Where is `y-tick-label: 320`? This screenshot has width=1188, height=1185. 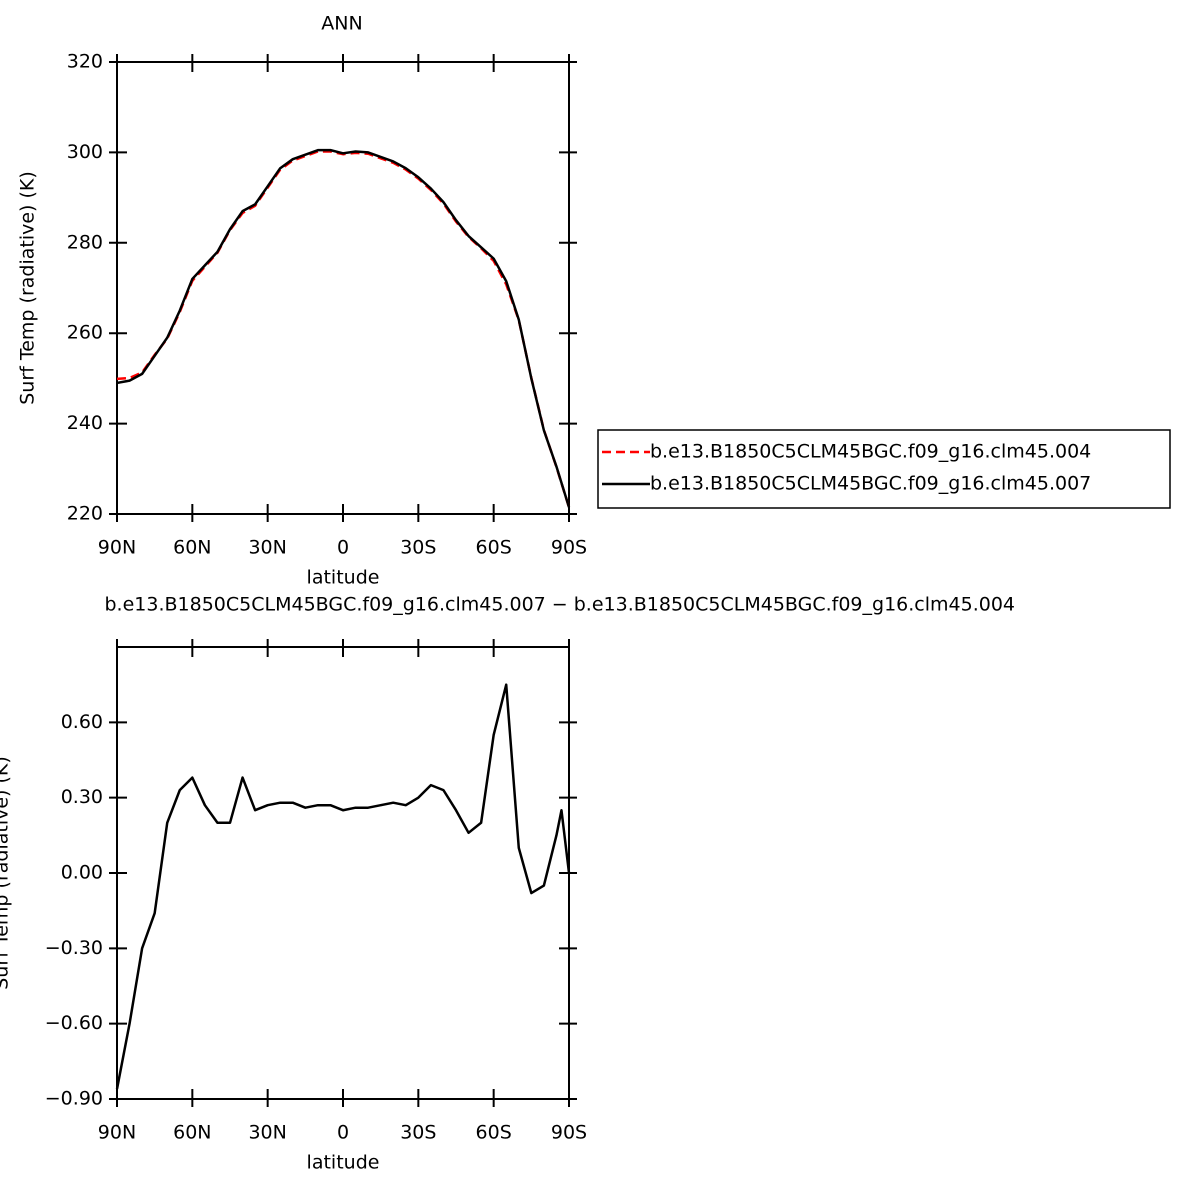
y-tick-label: 320 is located at coordinates (85, 62).